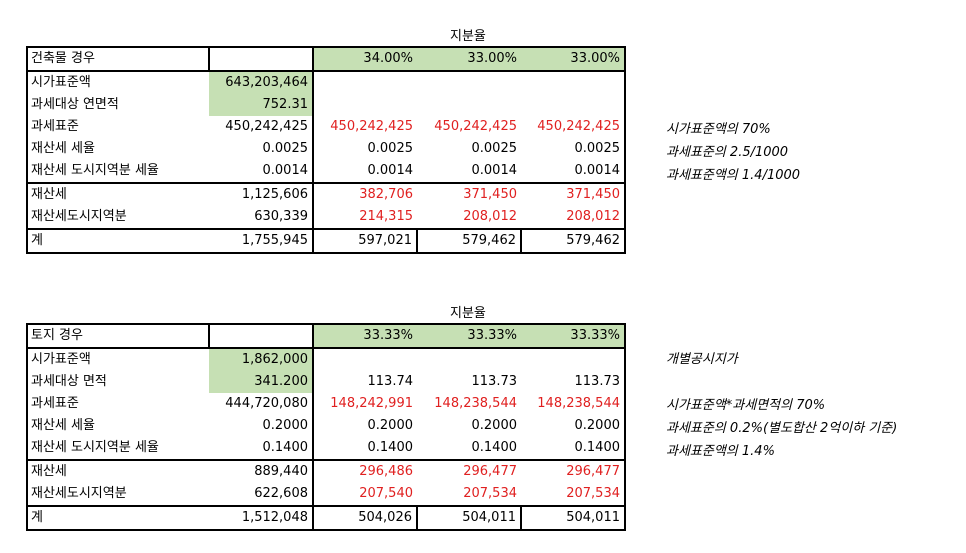  I want to click on land-row-total: 계 1,512,048 504,026 504,011 504,011, so click(326, 517).